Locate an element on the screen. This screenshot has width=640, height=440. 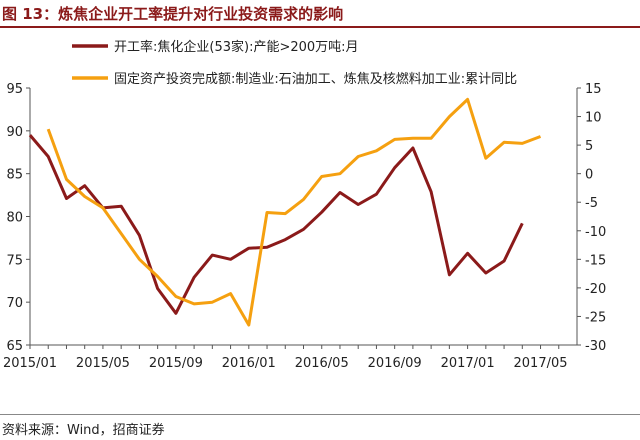
left-tick-label: 75 is located at coordinates (14, 260).